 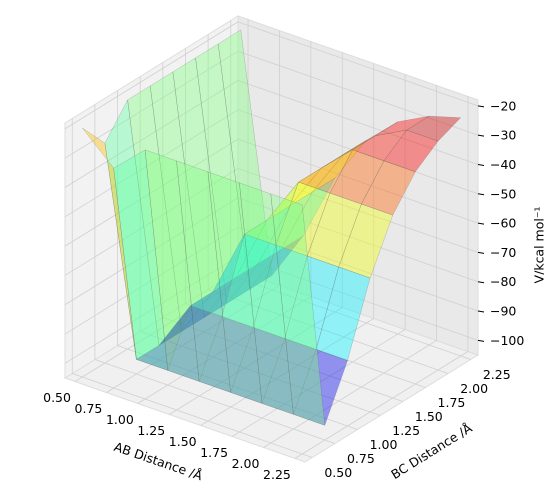 What do you see at coordinates (214, 452) in the screenshot?
I see `x-tick-label: 1.75` at bounding box center [214, 452].